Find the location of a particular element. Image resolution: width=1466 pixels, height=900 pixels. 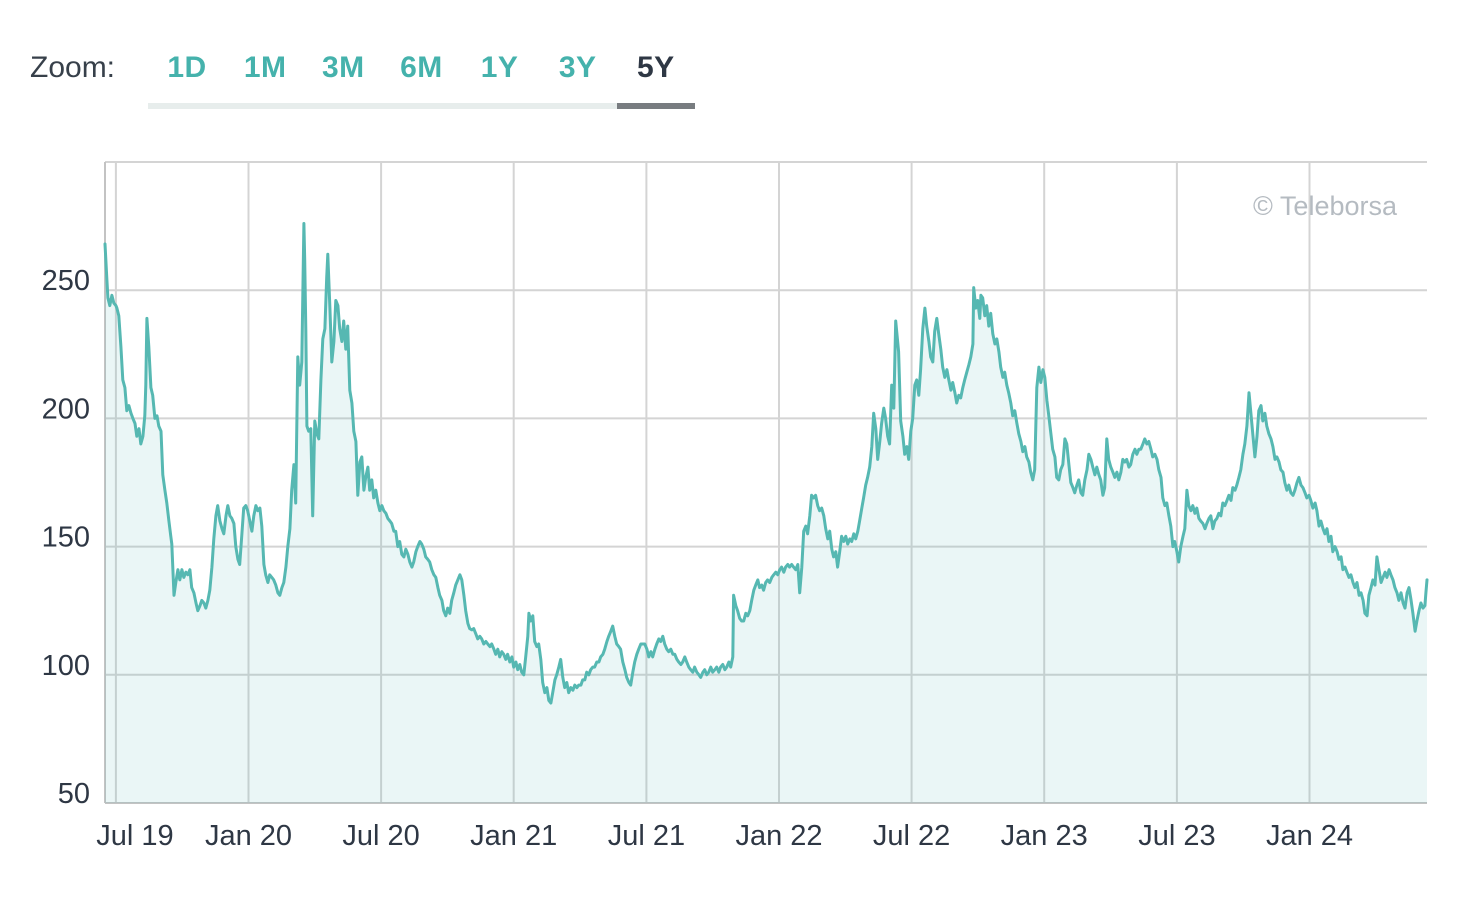

x-axis-label: Jul 23 is located at coordinates (1176, 836).